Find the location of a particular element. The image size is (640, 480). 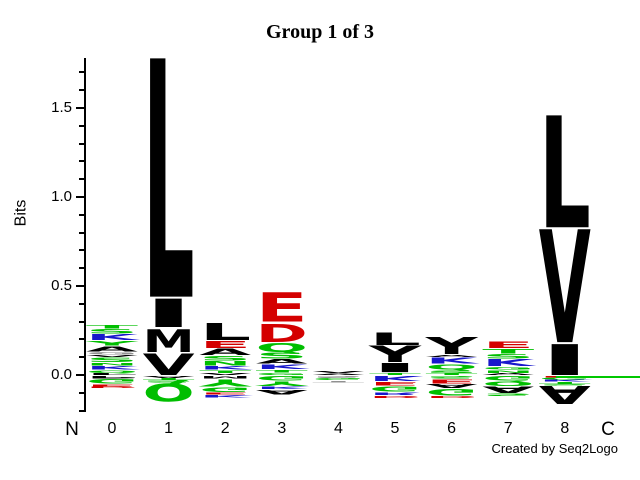

logo-letter-pos5-T: T is located at coordinates (395, 373).